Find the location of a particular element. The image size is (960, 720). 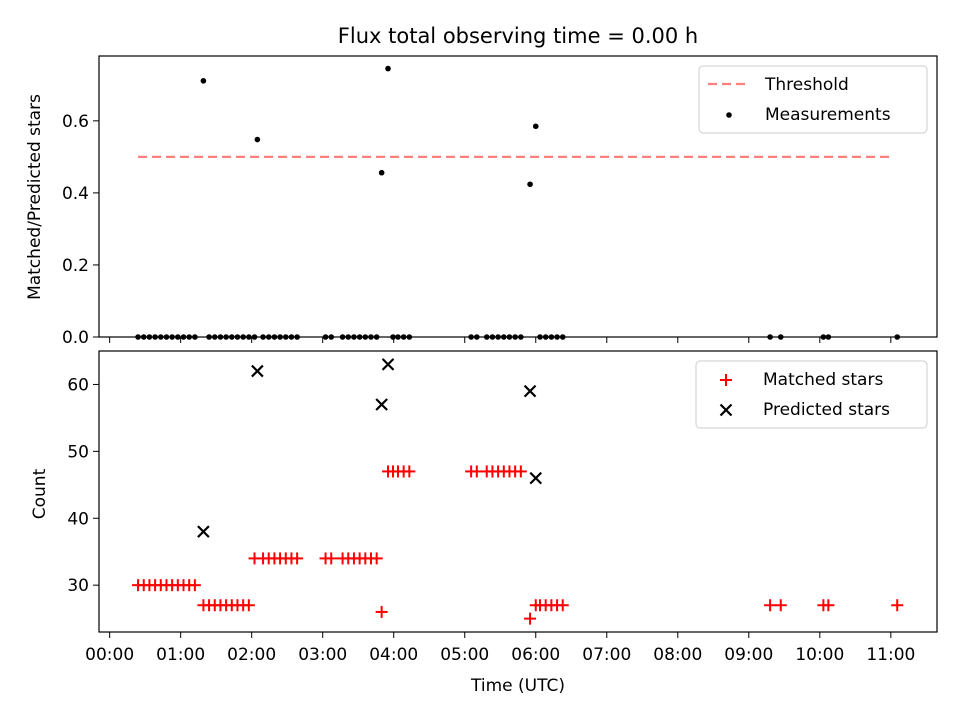

chart-title: Flux total observing time = 0.00 h is located at coordinates (518, 36).